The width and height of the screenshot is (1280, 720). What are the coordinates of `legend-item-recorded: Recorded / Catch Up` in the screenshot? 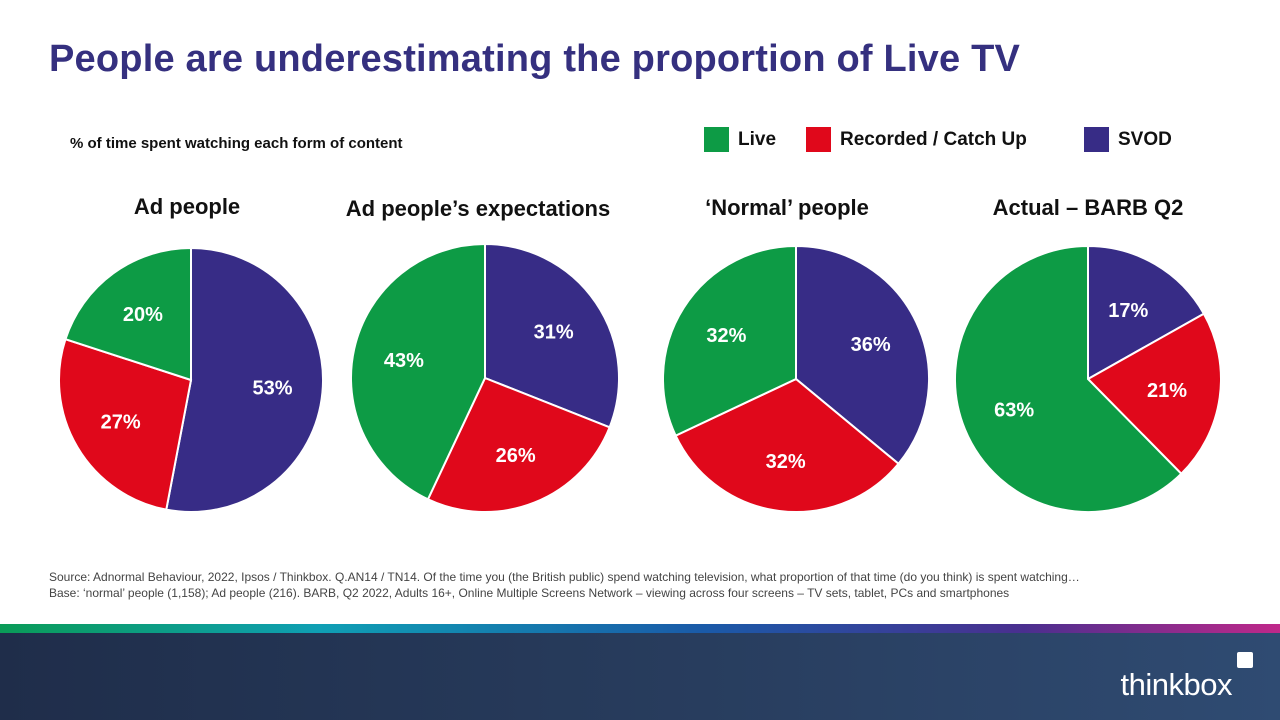 It's located at (916, 139).